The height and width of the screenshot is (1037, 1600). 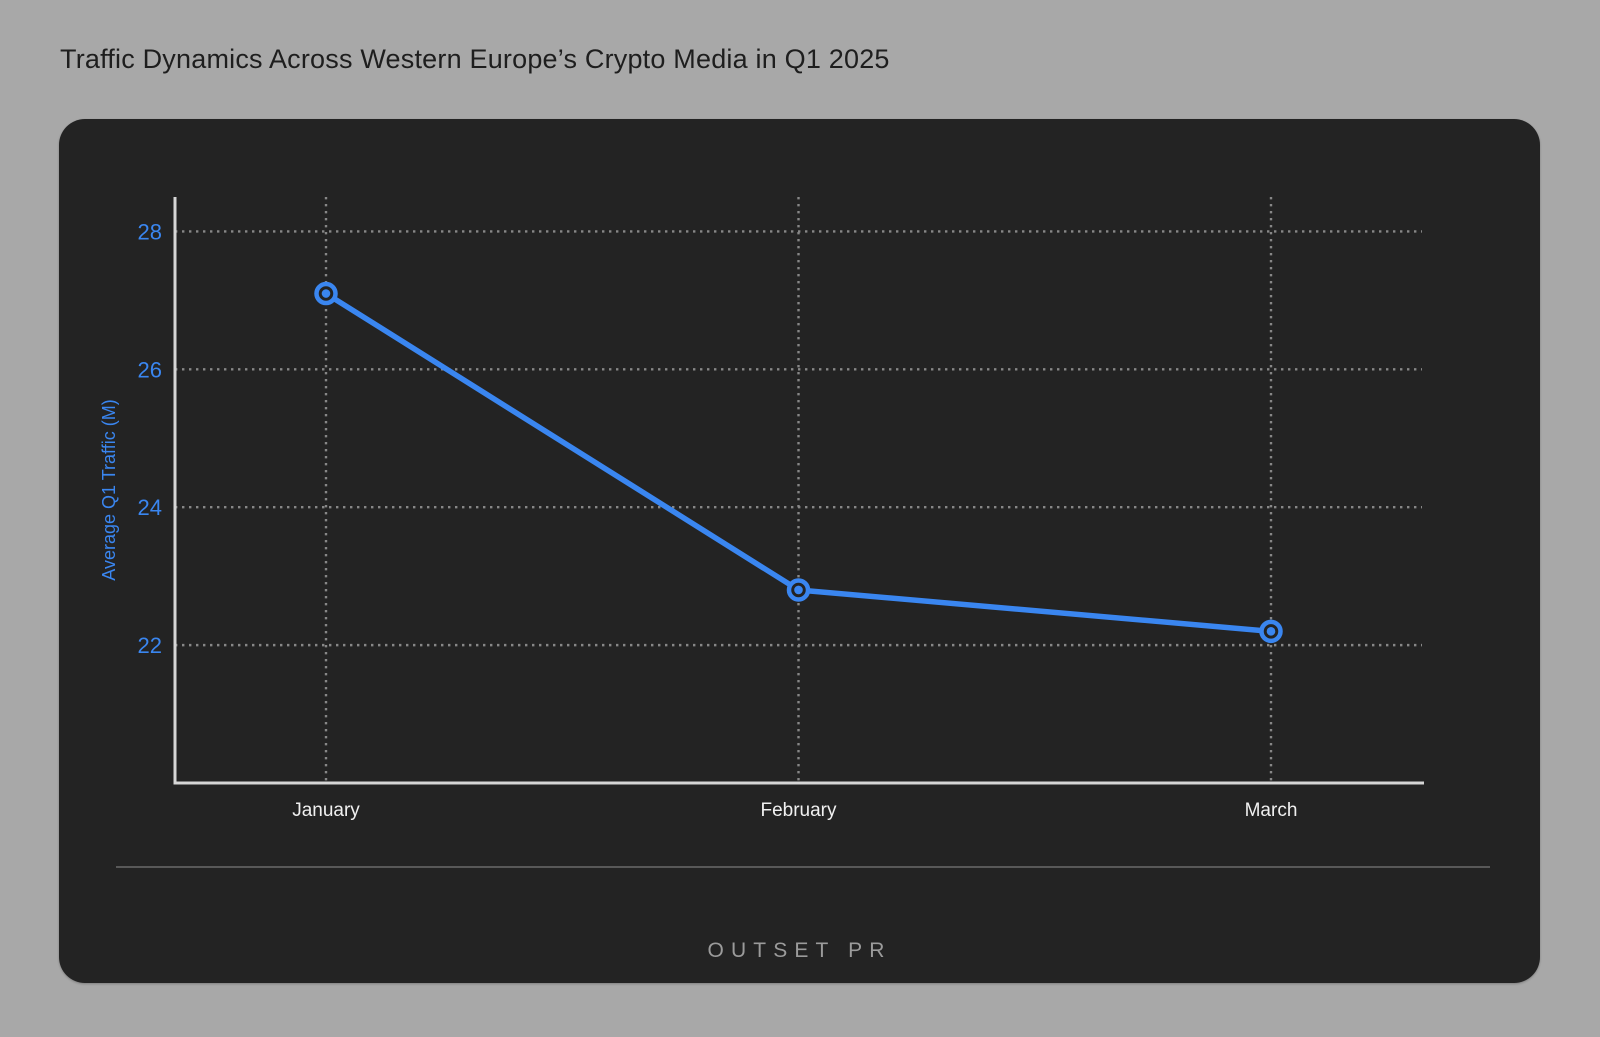 What do you see at coordinates (326, 810) in the screenshot?
I see `x-category-label: January` at bounding box center [326, 810].